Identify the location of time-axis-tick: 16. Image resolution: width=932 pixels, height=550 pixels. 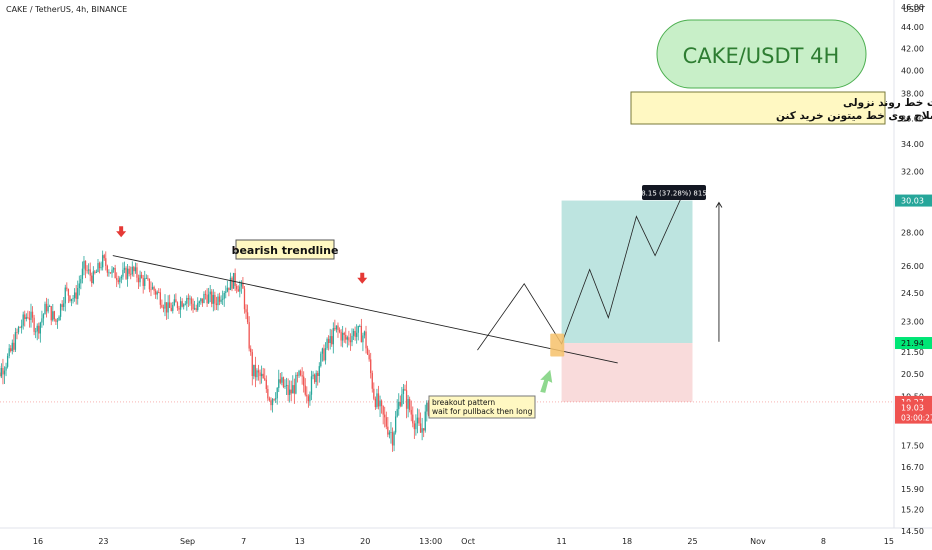
(38, 541).